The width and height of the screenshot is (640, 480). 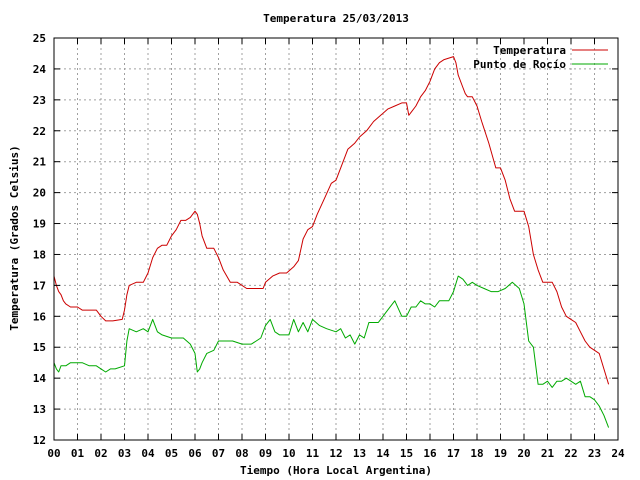 I want to click on y-tick-label: 12, so click(x=39, y=440).